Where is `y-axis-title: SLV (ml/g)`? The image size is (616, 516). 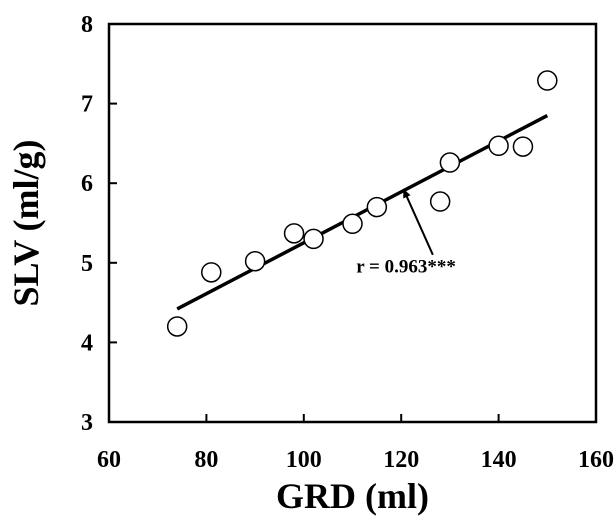 y-axis-title: SLV (ml/g) is located at coordinates (26, 222).